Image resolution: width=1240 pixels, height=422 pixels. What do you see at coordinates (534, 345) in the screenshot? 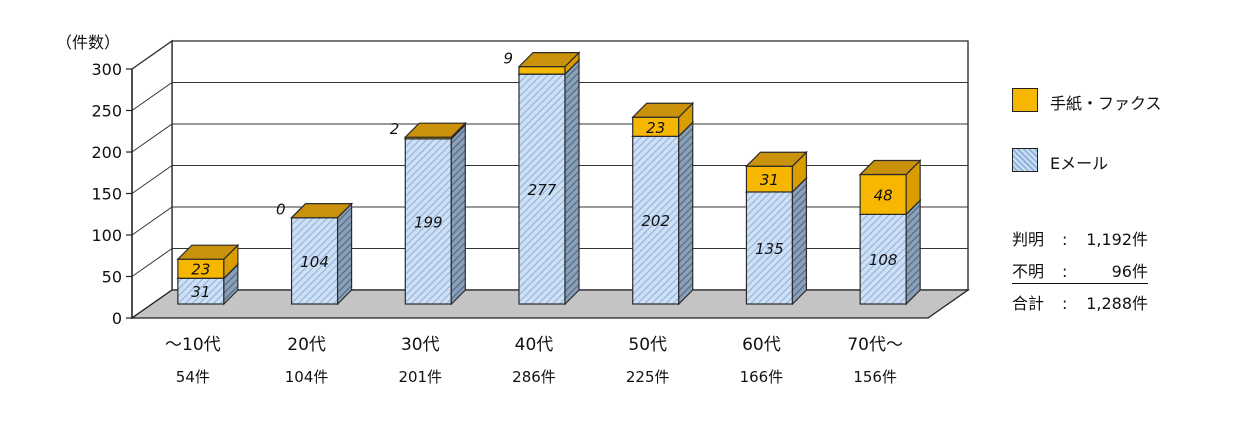
I see `x-category-label: 40代` at bounding box center [534, 345].